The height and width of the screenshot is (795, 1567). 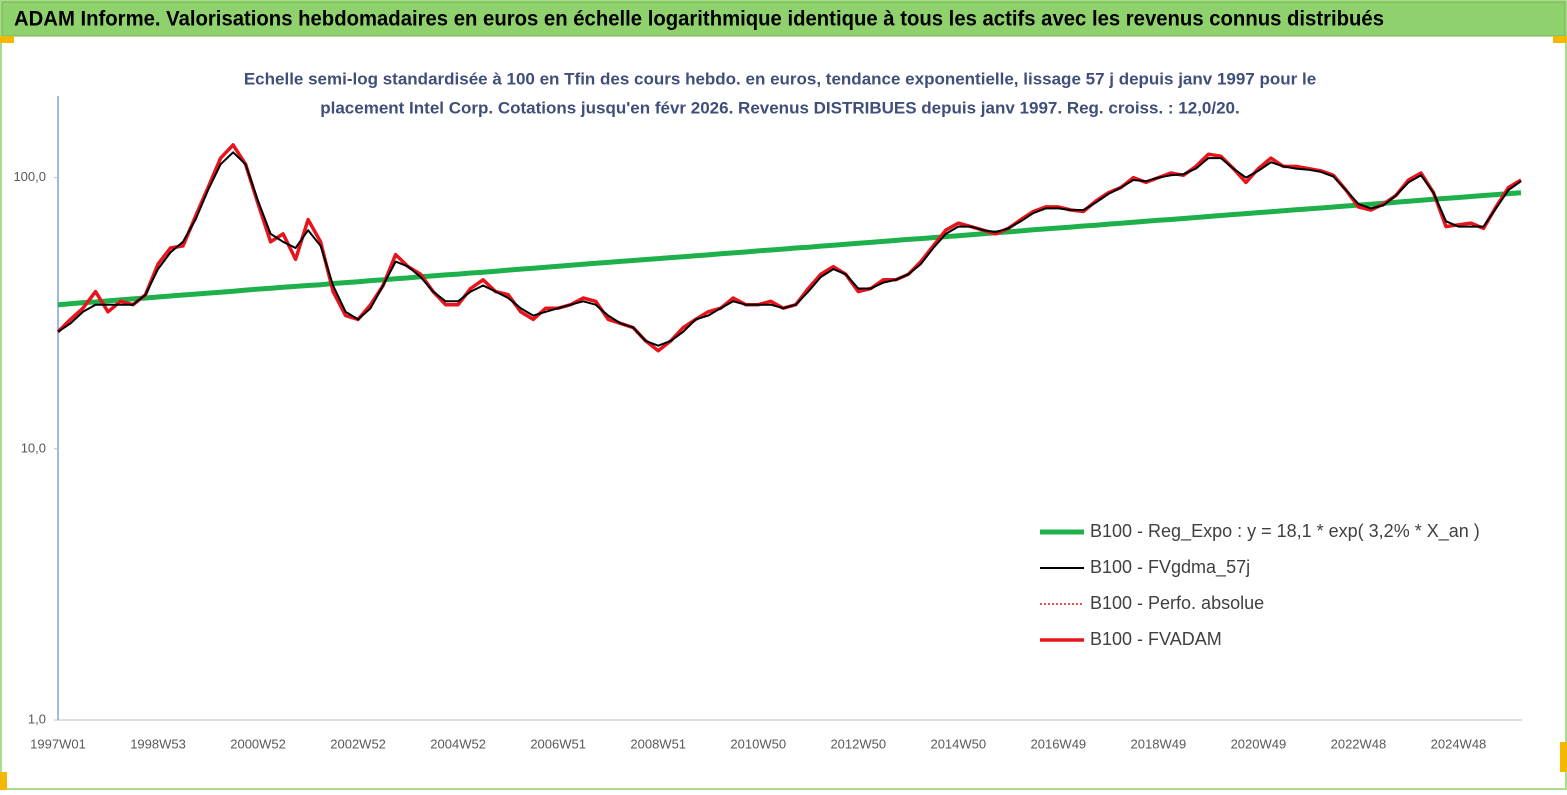 What do you see at coordinates (1459, 743) in the screenshot?
I see `x-tick-label: 2024W48` at bounding box center [1459, 743].